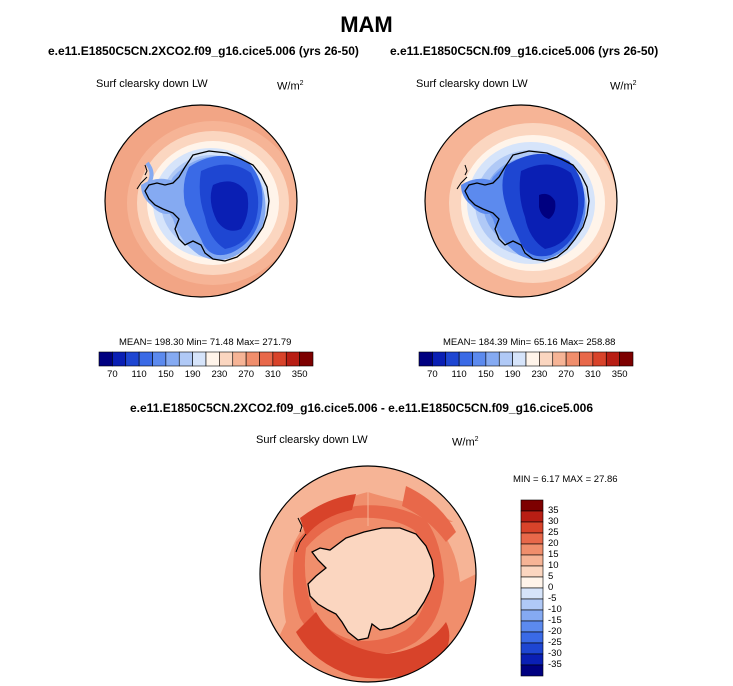 Image resolution: width=733 pixels, height=686 pixels. I want to click on panel1-colorbar-tick-label: 150, so click(165, 374).